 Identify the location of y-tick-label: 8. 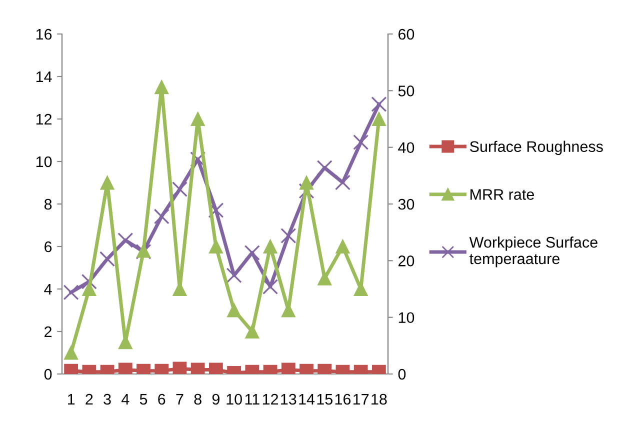
(48, 204).